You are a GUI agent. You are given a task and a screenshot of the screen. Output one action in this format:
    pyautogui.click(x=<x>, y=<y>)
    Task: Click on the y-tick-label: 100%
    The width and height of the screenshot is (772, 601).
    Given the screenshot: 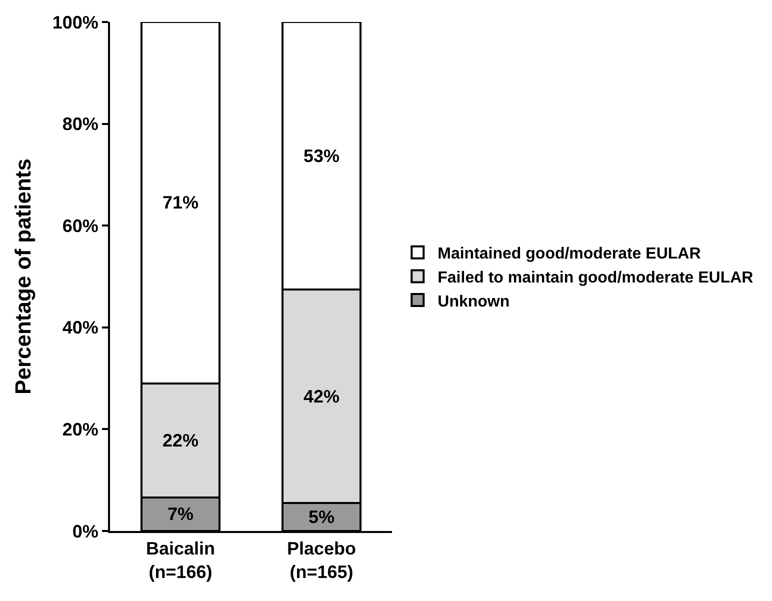 What is the action you would take?
    pyautogui.click(x=75, y=22)
    